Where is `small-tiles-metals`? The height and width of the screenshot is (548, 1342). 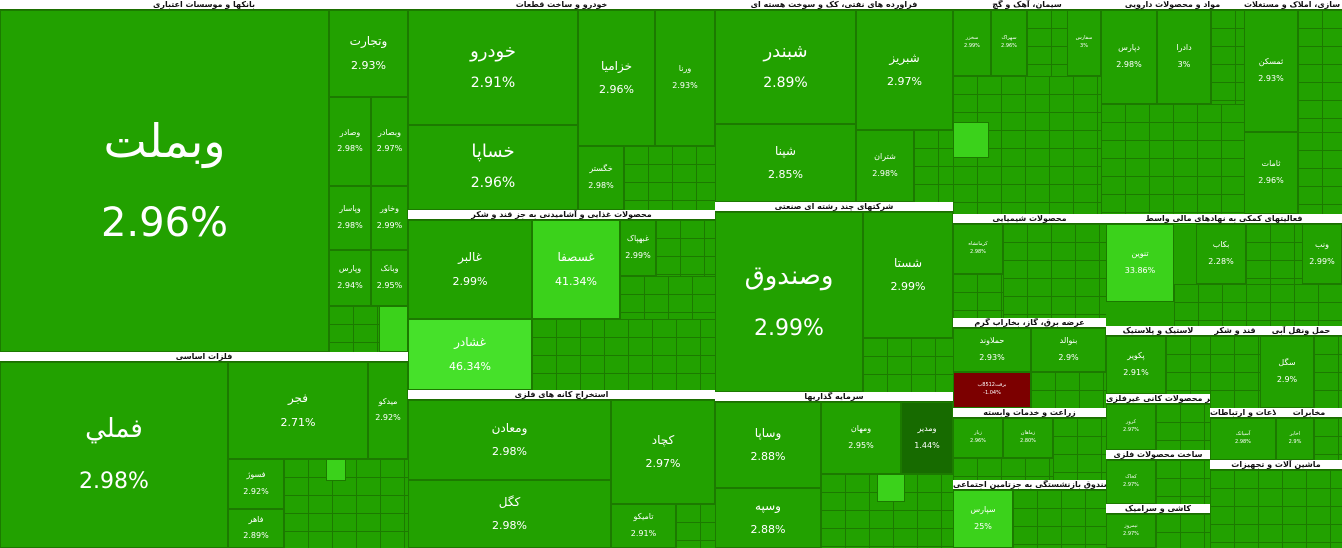 small-tiles-metals is located at coordinates (346, 503).